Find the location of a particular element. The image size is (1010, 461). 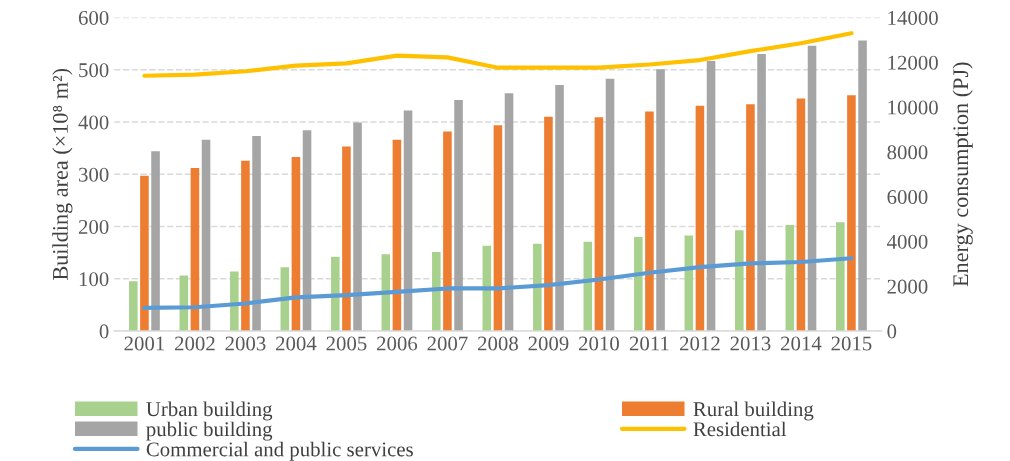

x-tick-label: 2014 is located at coordinates (801, 343).